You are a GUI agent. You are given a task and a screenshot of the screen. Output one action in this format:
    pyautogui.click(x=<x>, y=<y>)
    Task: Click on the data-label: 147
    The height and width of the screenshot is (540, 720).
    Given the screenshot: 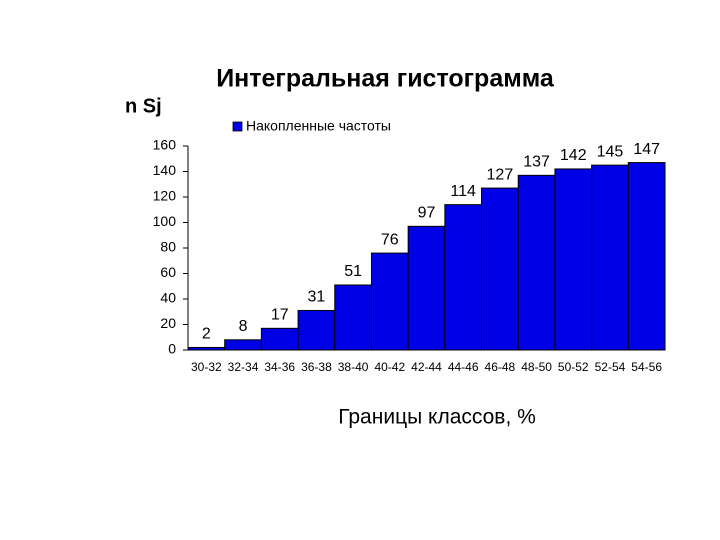 What is the action you would take?
    pyautogui.click(x=646, y=149)
    